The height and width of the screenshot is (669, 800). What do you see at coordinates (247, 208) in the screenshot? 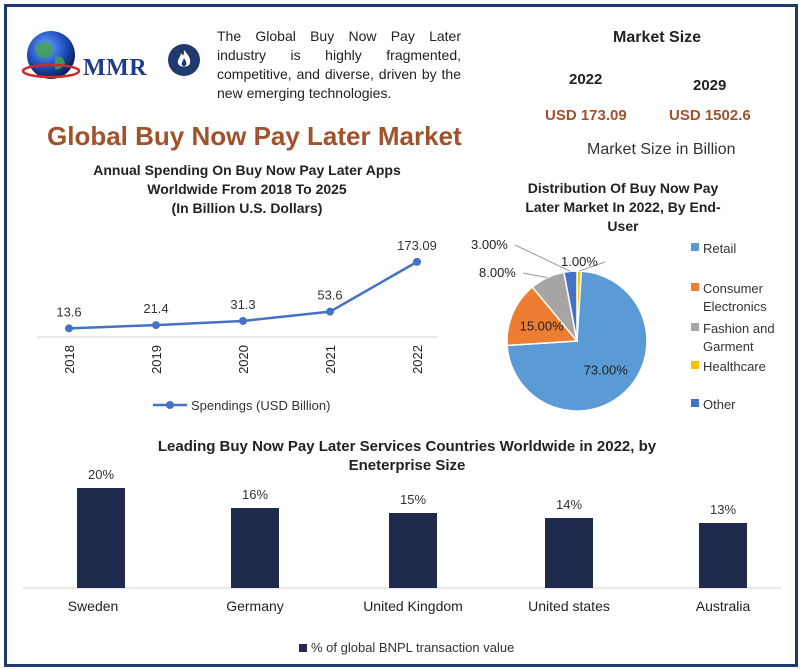
I see `line-chart-title-line: (In Billion U.S. Dollars)` at bounding box center [247, 208].